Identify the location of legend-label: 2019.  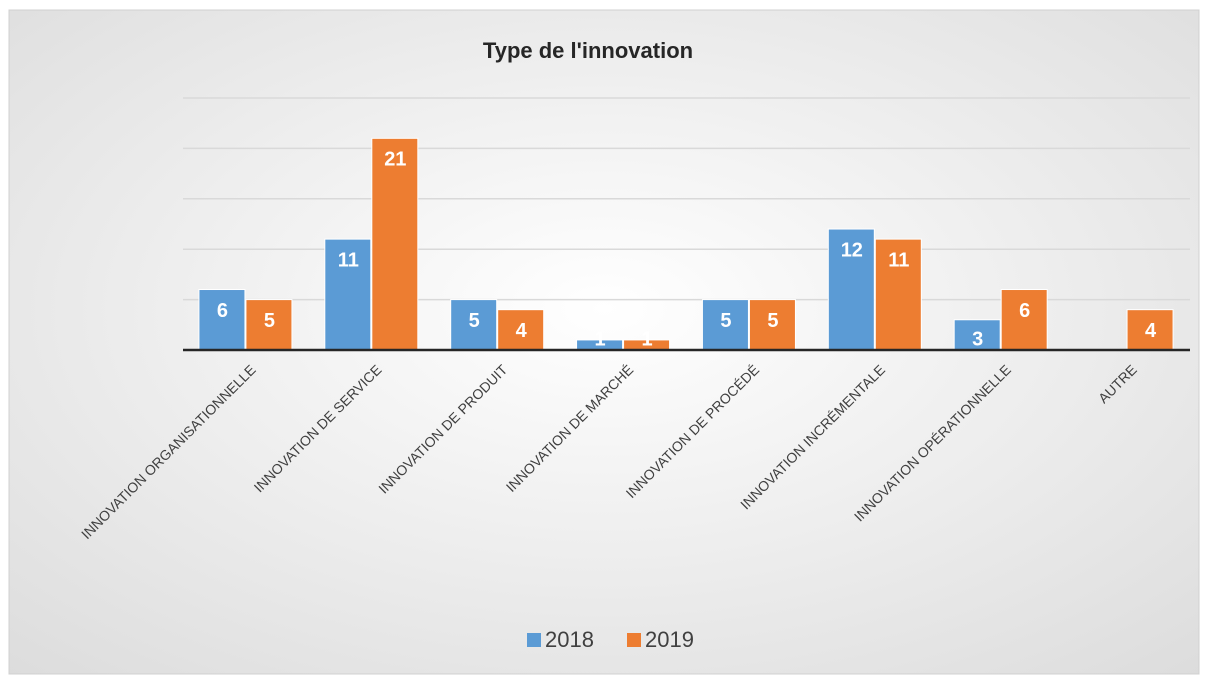
(669, 639).